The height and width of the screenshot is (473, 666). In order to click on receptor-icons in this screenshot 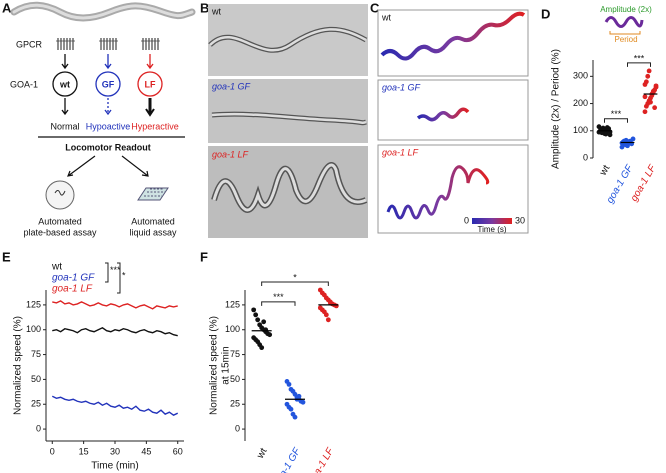, I will do `click(108, 44)`.